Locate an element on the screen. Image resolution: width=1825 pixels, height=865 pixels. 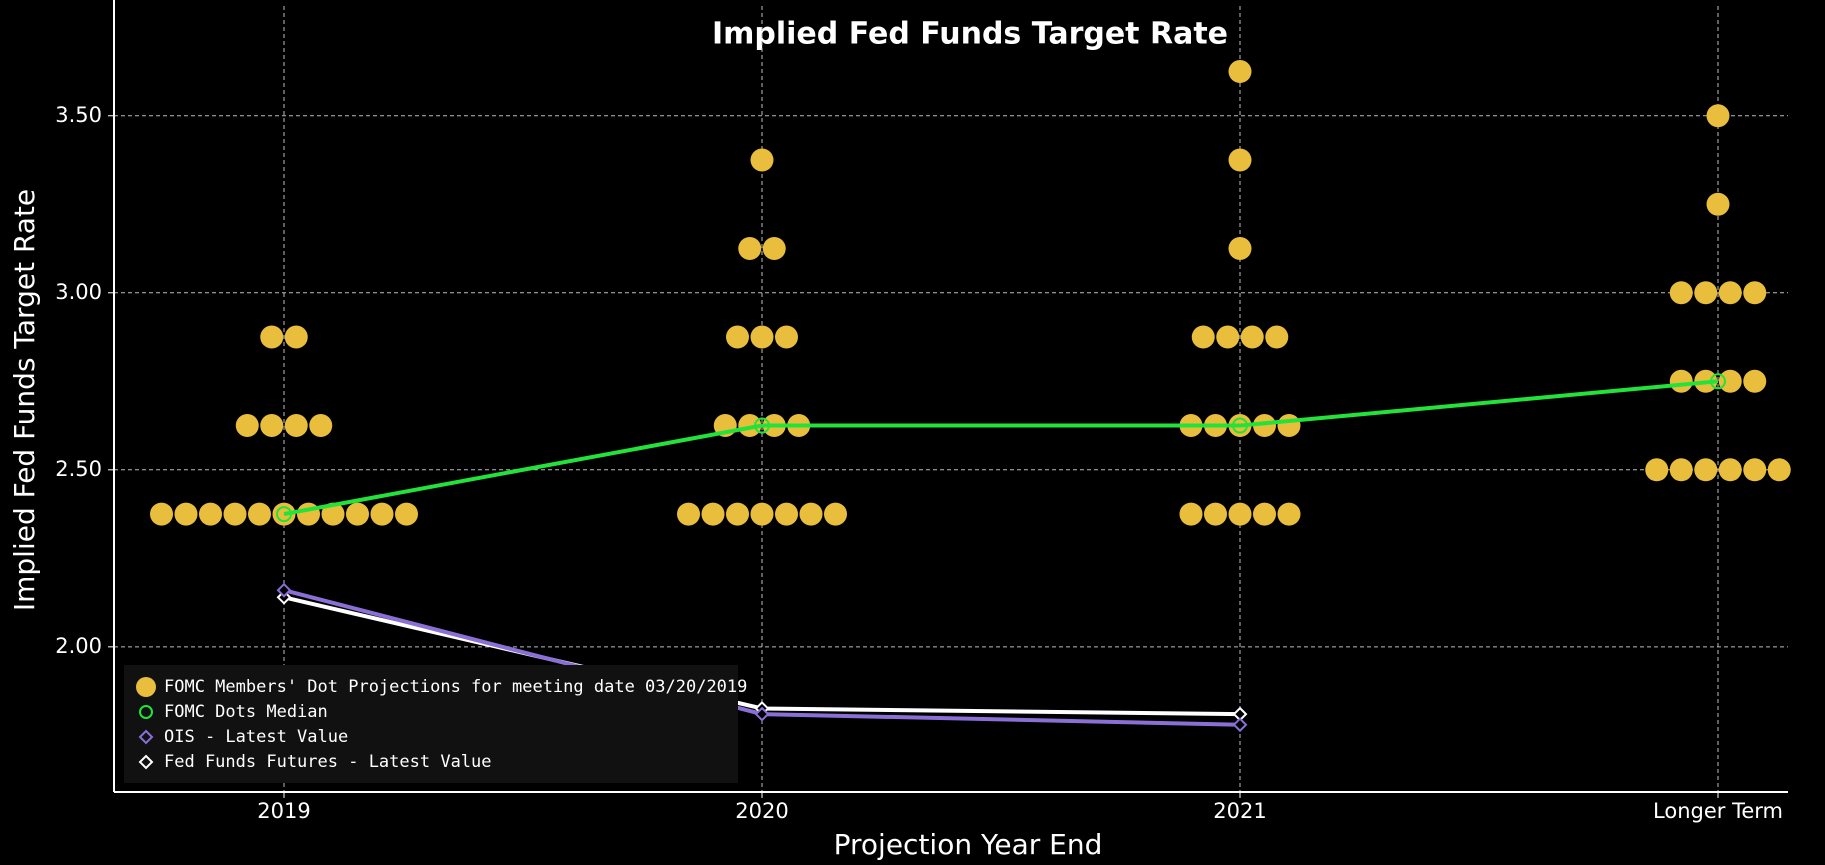
y-tick-label: 3.50 is located at coordinates (78, 115).